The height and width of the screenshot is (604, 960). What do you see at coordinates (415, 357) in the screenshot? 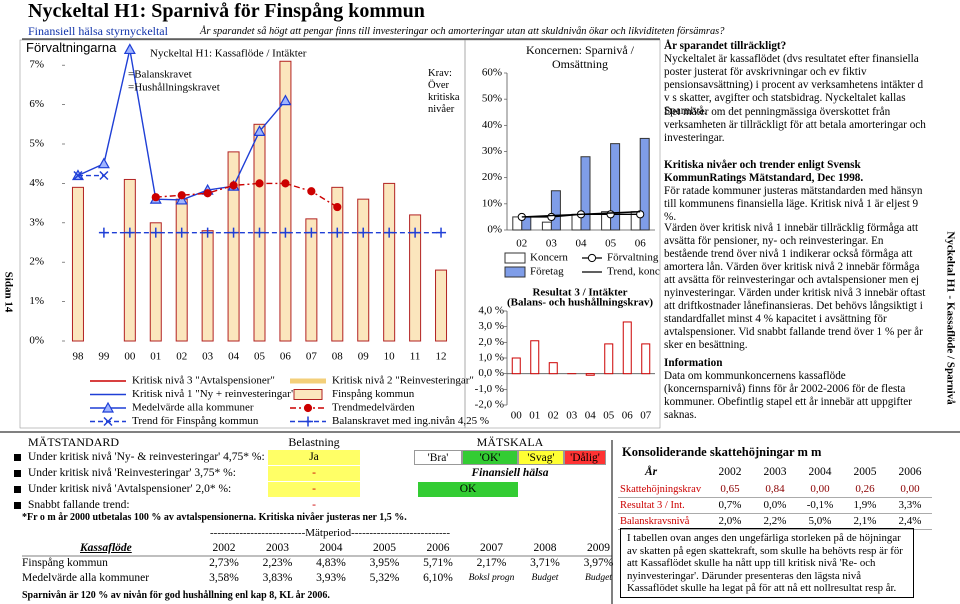
I see `x-tick-label: 11` at bounding box center [415, 357].